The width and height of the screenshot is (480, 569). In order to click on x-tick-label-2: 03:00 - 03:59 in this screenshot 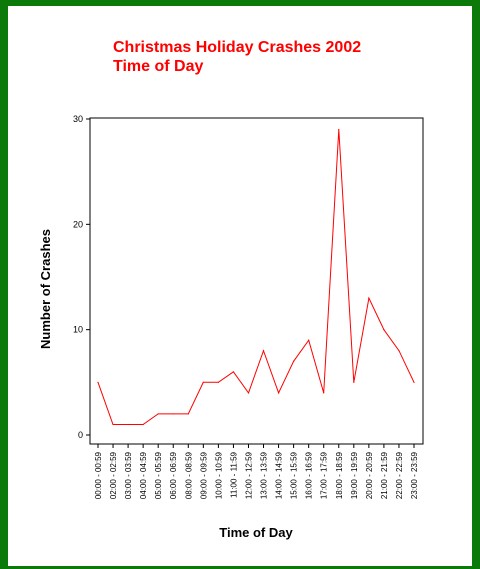, I will do `click(128, 475)`.